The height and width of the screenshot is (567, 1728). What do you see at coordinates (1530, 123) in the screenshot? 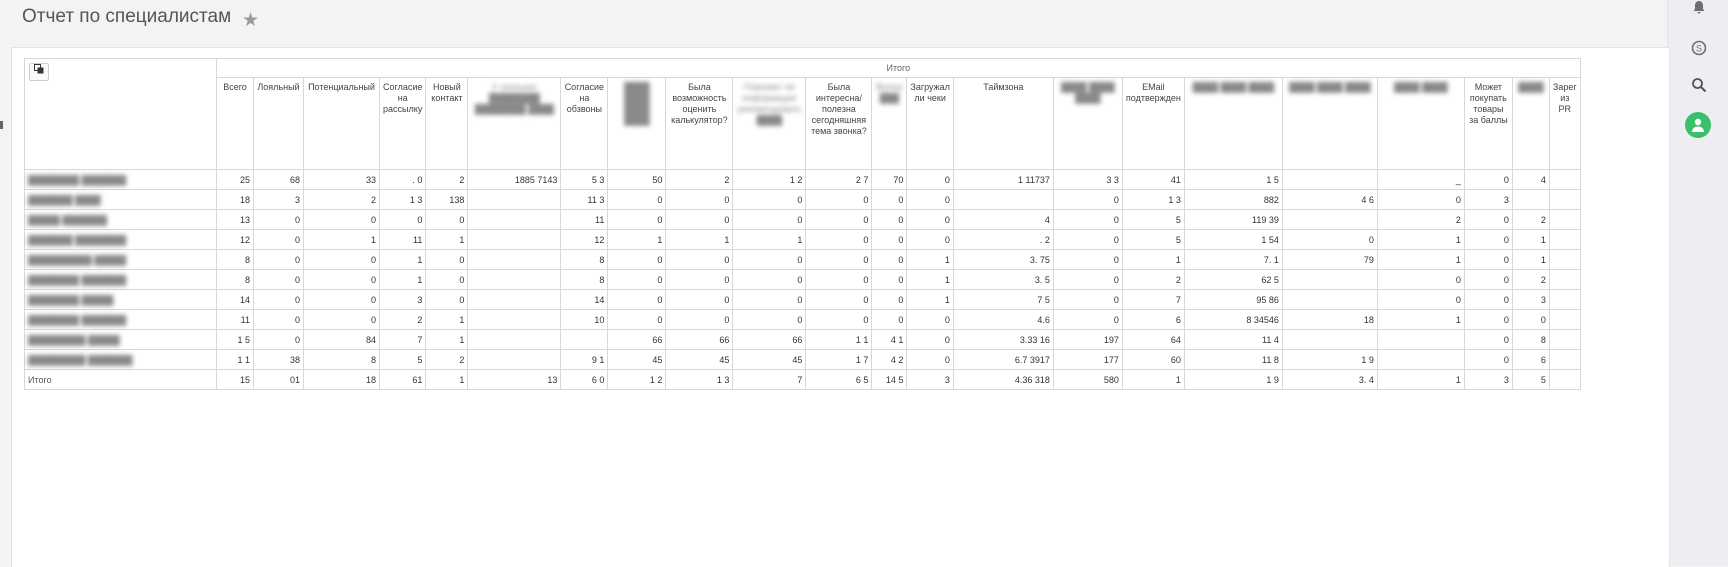
I see `column-header: ████` at bounding box center [1530, 123].